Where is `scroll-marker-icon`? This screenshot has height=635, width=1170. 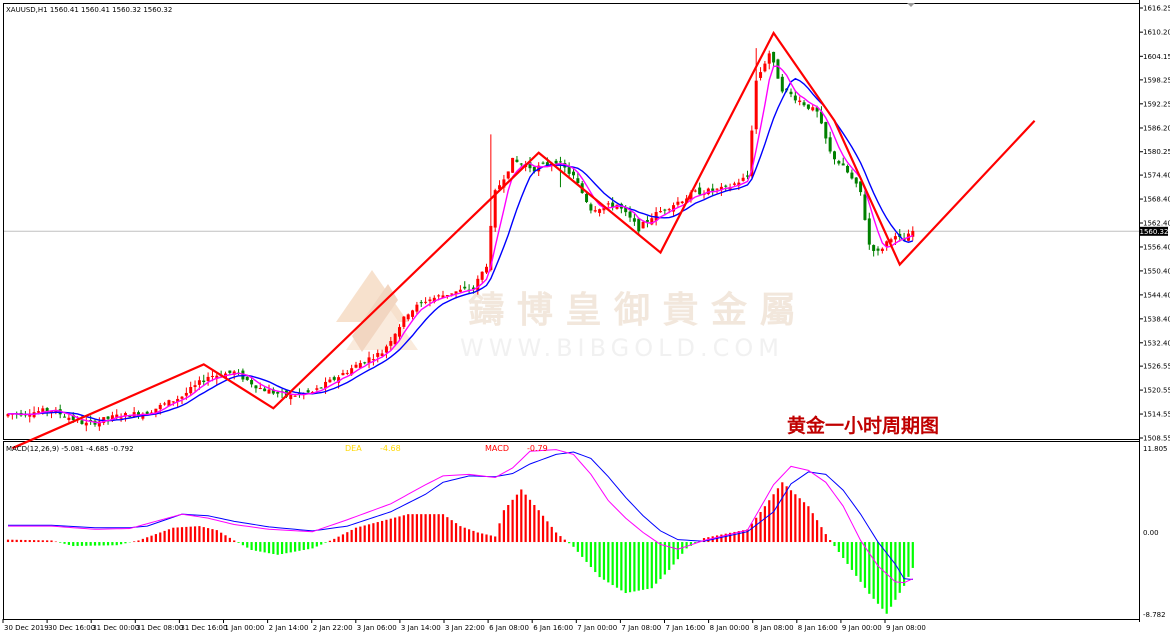
scroll-marker-icon is located at coordinates (911, 5).